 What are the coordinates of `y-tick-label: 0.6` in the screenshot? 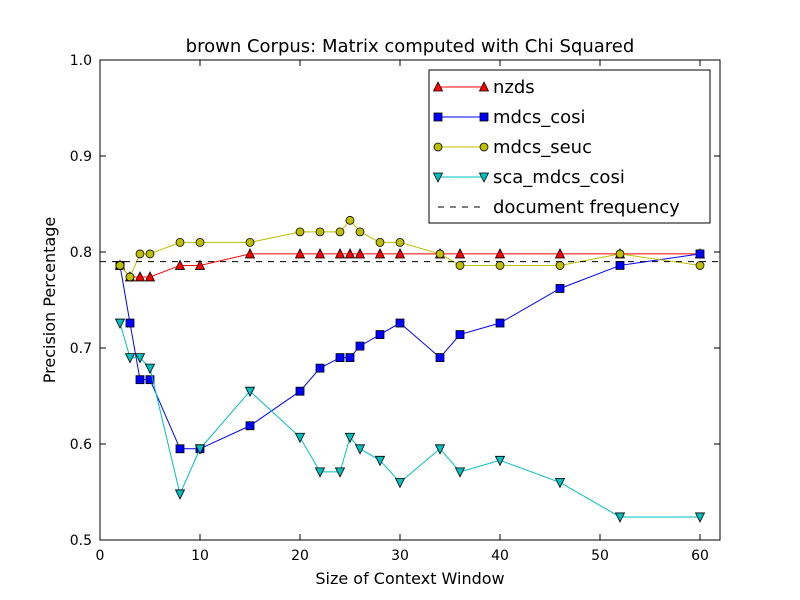 It's located at (81, 445).